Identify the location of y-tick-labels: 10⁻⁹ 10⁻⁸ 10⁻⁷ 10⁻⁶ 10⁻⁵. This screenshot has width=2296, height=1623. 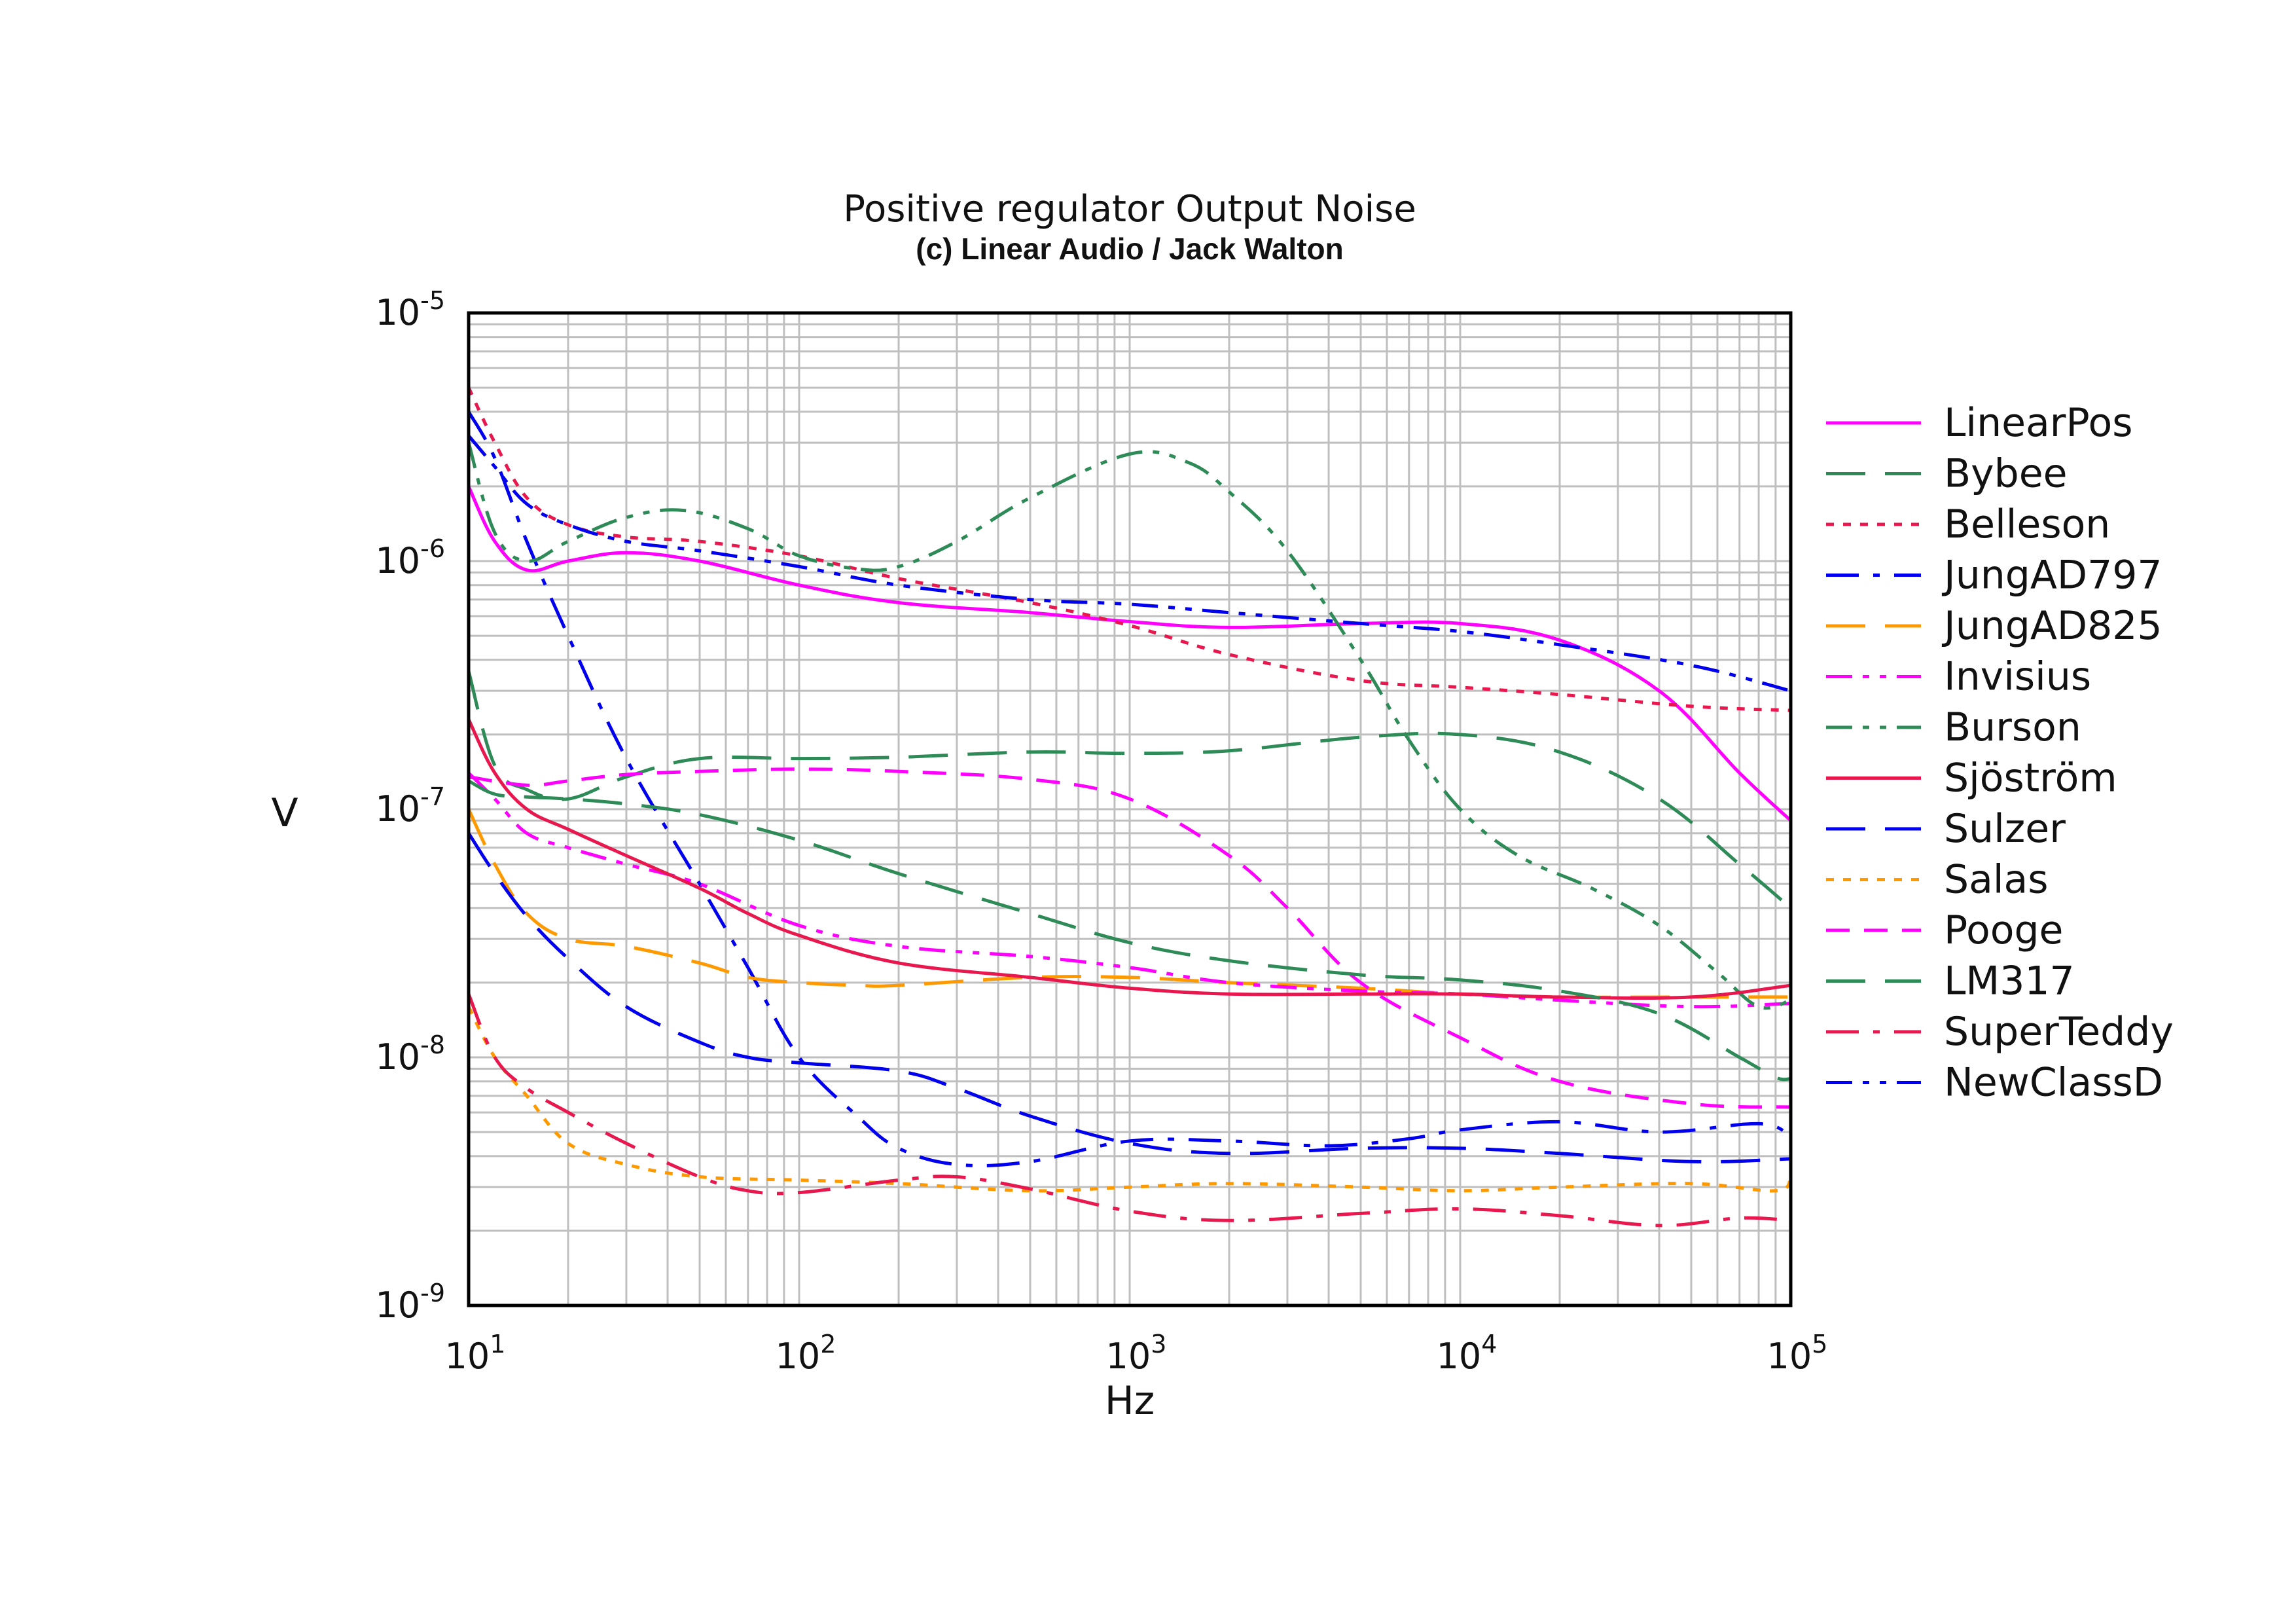
(410, 806).